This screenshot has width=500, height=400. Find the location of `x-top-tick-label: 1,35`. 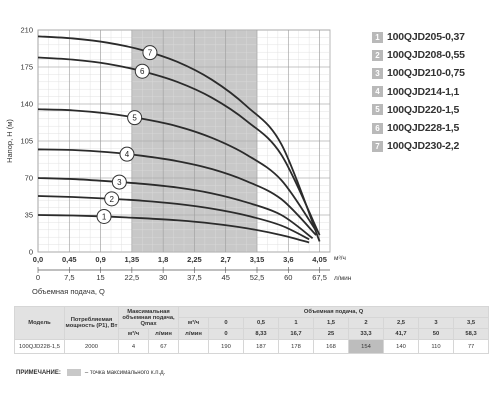

x-top-tick-label: 1,35 is located at coordinates (132, 259).